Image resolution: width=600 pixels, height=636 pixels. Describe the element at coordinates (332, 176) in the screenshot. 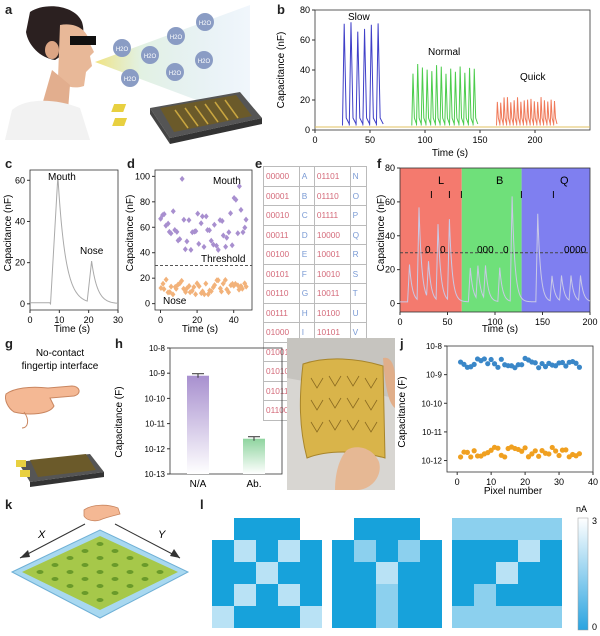

I see `binary-code-cell: 01101` at that location.